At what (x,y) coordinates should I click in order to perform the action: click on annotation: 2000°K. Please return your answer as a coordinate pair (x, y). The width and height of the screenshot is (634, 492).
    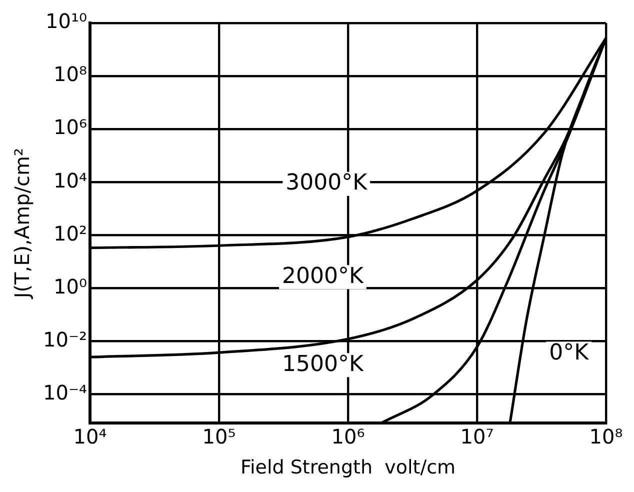
    Looking at the image, I should click on (323, 276).